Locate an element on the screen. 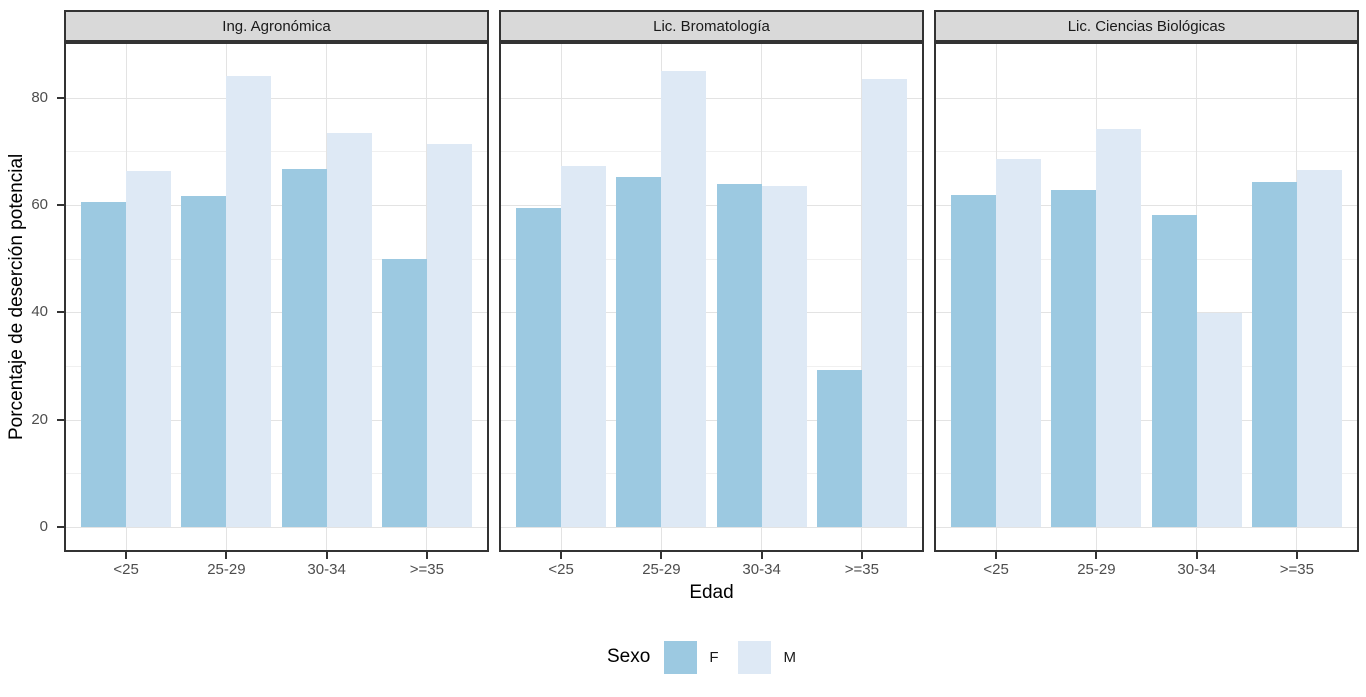 The width and height of the screenshot is (1366, 697). facet-strip: Ing. Agronómica is located at coordinates (276, 26).